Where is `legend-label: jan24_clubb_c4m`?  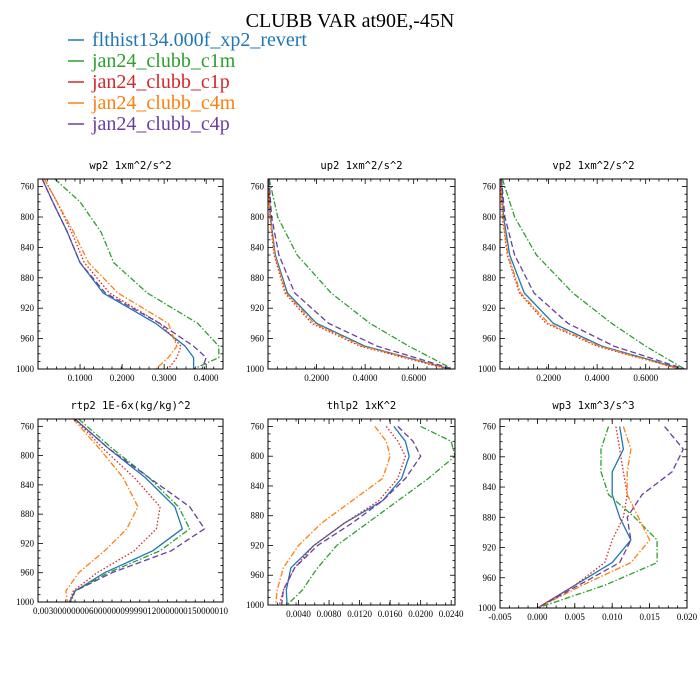 legend-label: jan24_clubb_c4m is located at coordinates (163, 103).